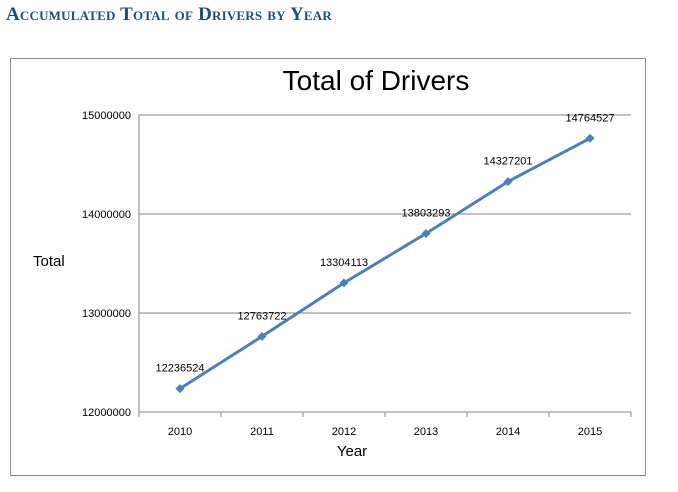 The height and width of the screenshot is (492, 678). Describe the element at coordinates (180, 369) in the screenshot. I see `data-label: 12236524` at that location.